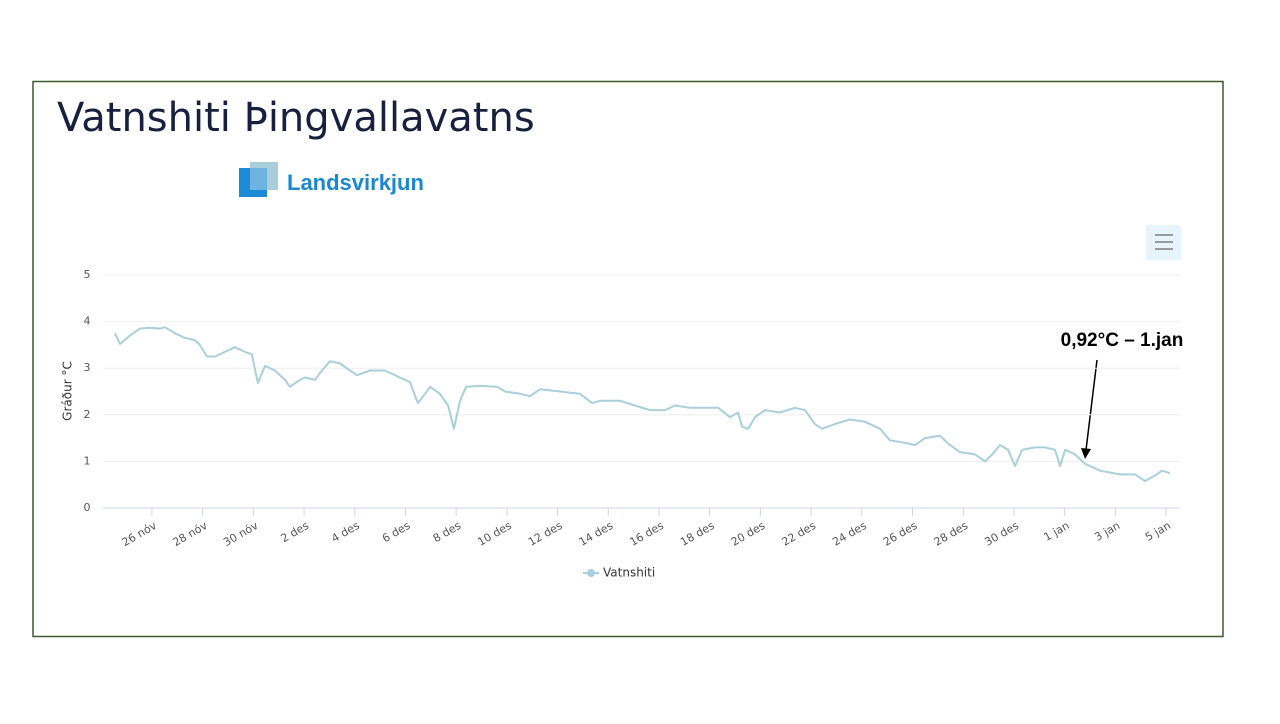 The height and width of the screenshot is (724, 1280). Describe the element at coordinates (629, 573) in the screenshot. I see `legend-label: Vatnshiti` at that location.